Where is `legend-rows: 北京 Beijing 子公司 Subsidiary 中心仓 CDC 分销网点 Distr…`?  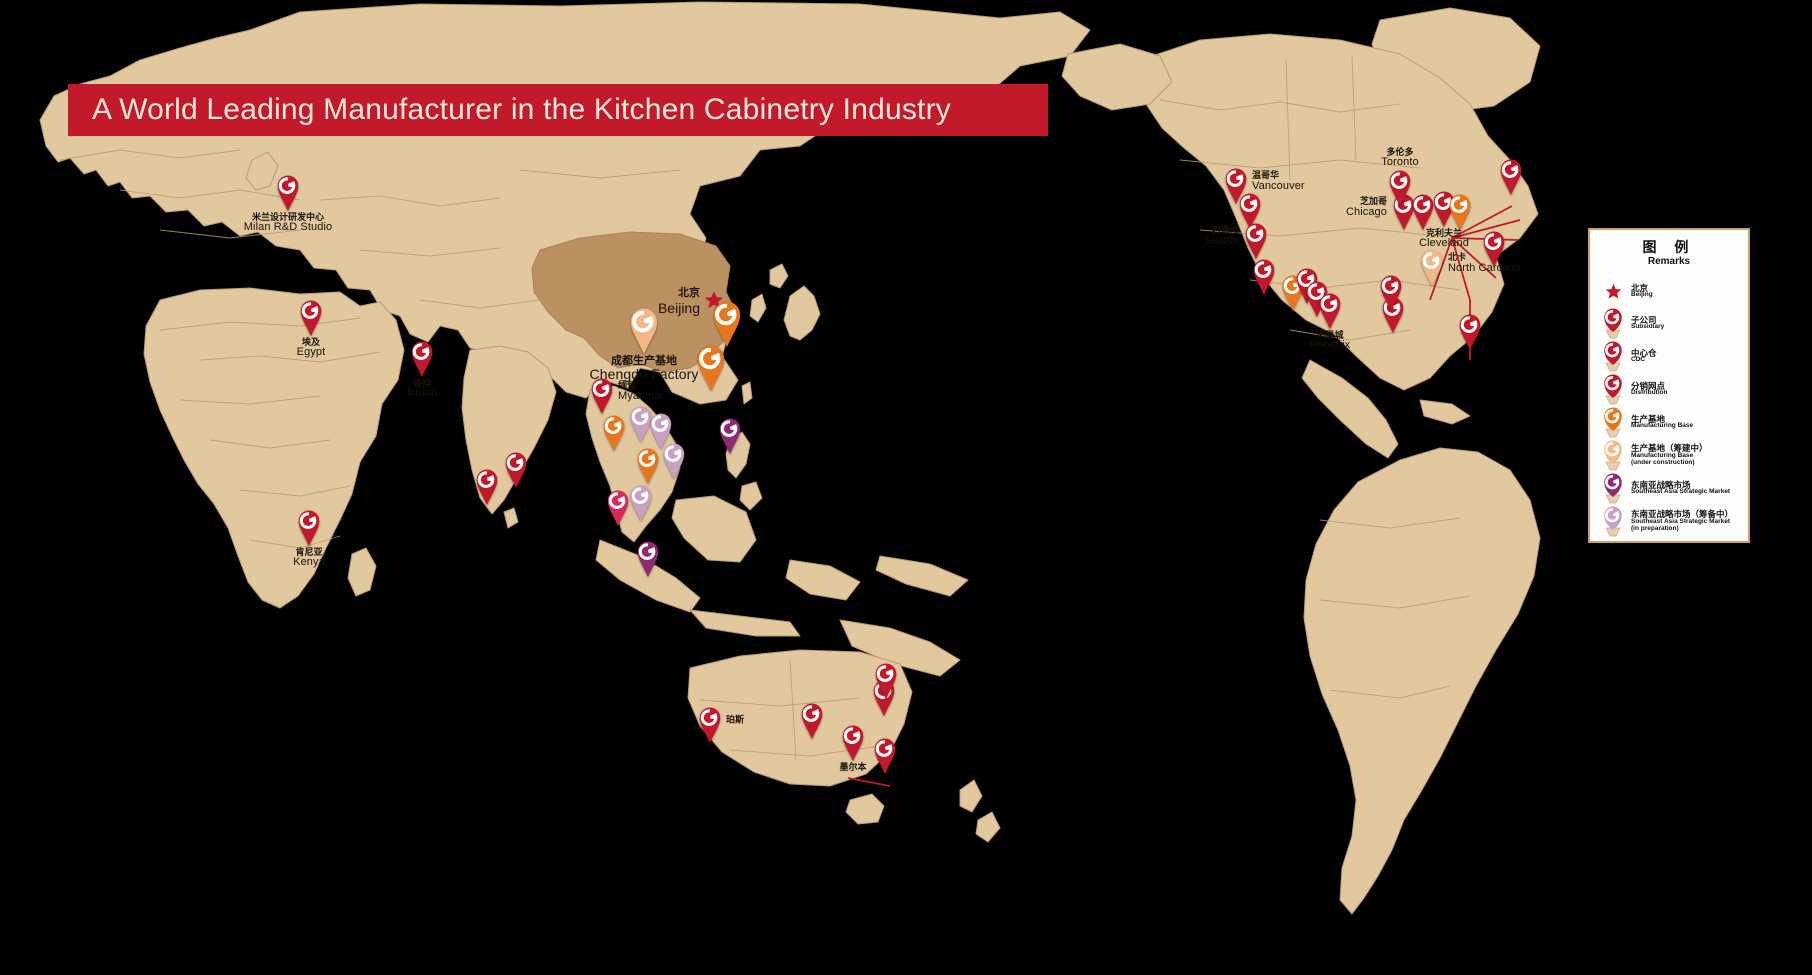 legend-rows: 北京 Beijing 子公司 Subsidiary 中心仓 CDC 分销网点 Distr… is located at coordinates (1669, 406).